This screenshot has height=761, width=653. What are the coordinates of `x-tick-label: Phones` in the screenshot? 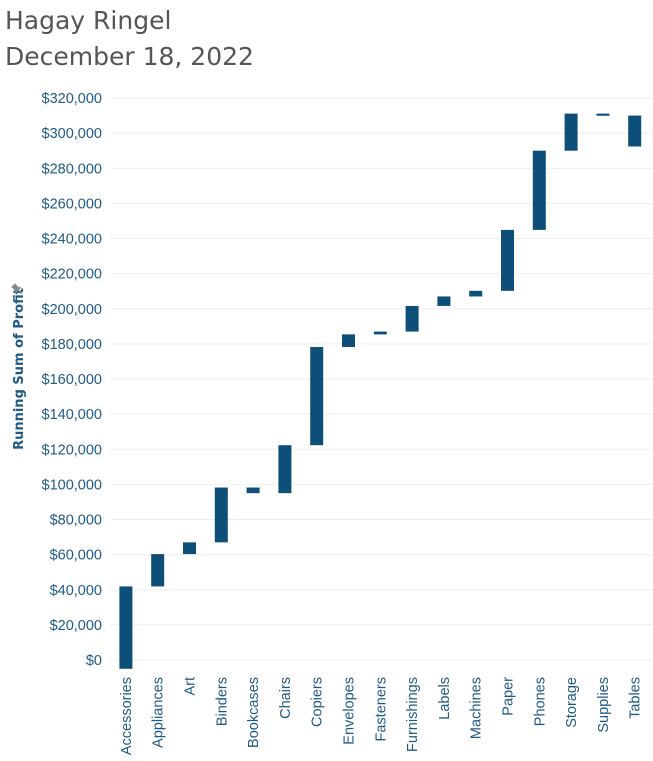 It's located at (540, 701).